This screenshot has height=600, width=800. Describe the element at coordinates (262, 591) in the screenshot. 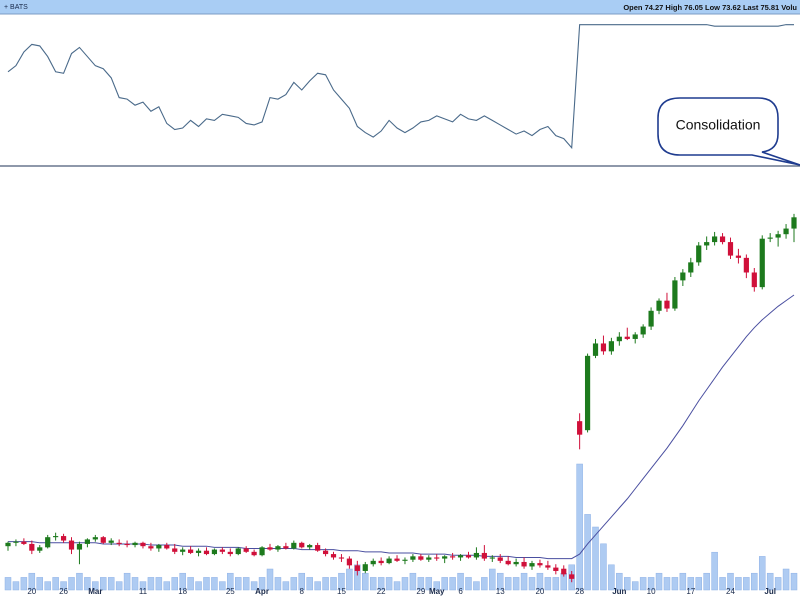

I see `x-tick-label: Apr` at that location.